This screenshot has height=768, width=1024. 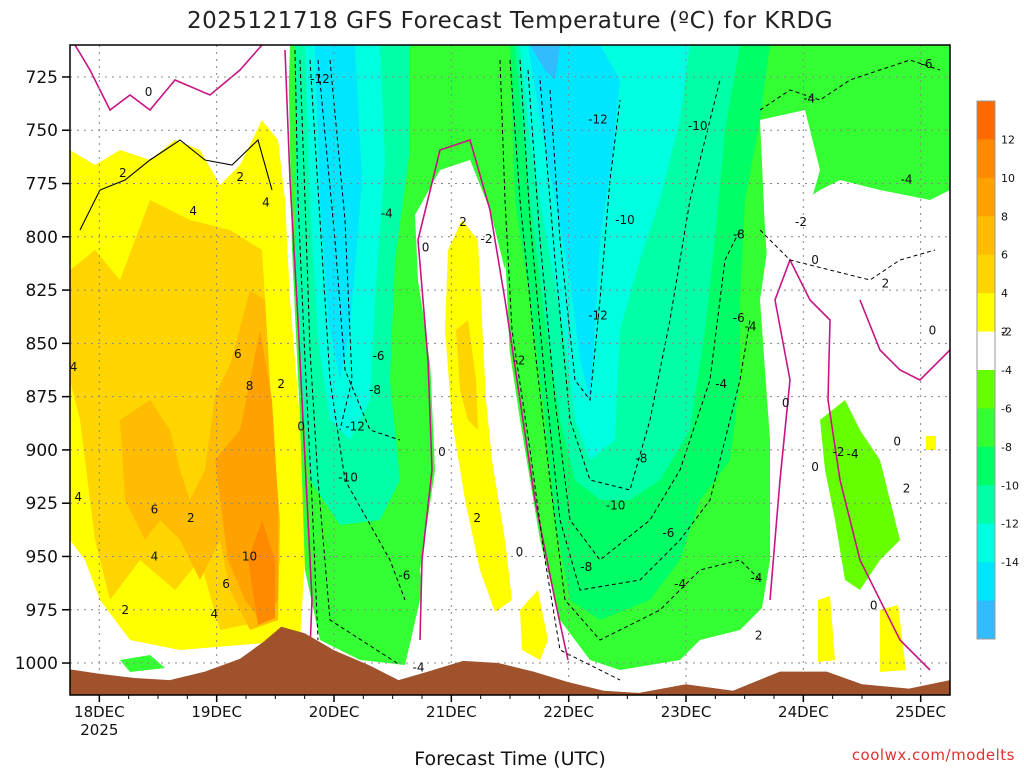 What do you see at coordinates (1010, 524) in the screenshot?
I see `colorbar-label: -12` at bounding box center [1010, 524].